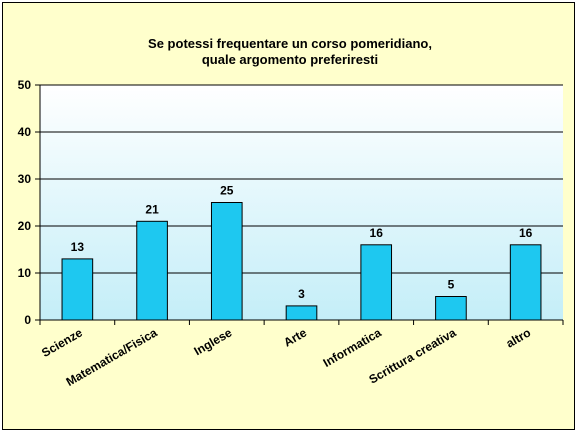 This screenshot has height=434, width=580. I want to click on x-tick-label: Scienze, so click(62, 342).